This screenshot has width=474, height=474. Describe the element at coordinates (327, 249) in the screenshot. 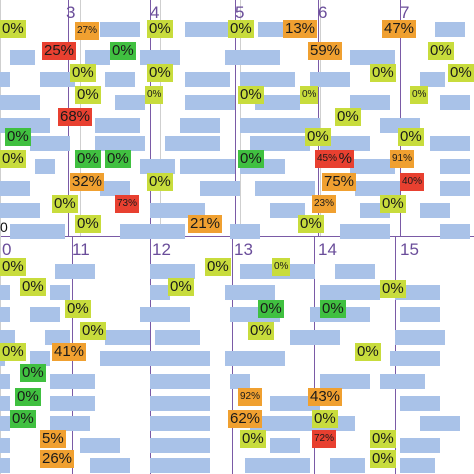

I see `day-label: 14` at that location.